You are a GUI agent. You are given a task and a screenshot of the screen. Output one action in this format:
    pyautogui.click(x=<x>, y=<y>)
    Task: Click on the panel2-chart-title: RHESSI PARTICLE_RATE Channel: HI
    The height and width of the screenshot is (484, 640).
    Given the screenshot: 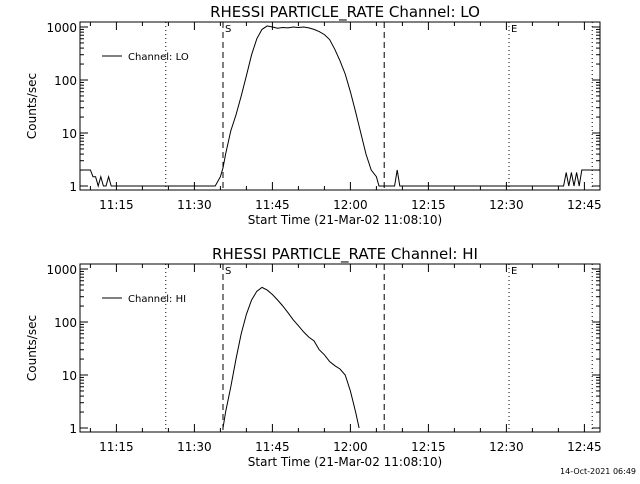 What is the action you would take?
    pyautogui.click(x=345, y=254)
    